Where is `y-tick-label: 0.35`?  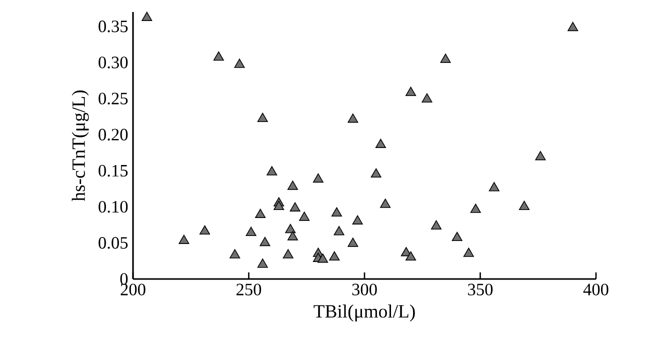
y-tick-label: 0.35 is located at coordinates (113, 26).